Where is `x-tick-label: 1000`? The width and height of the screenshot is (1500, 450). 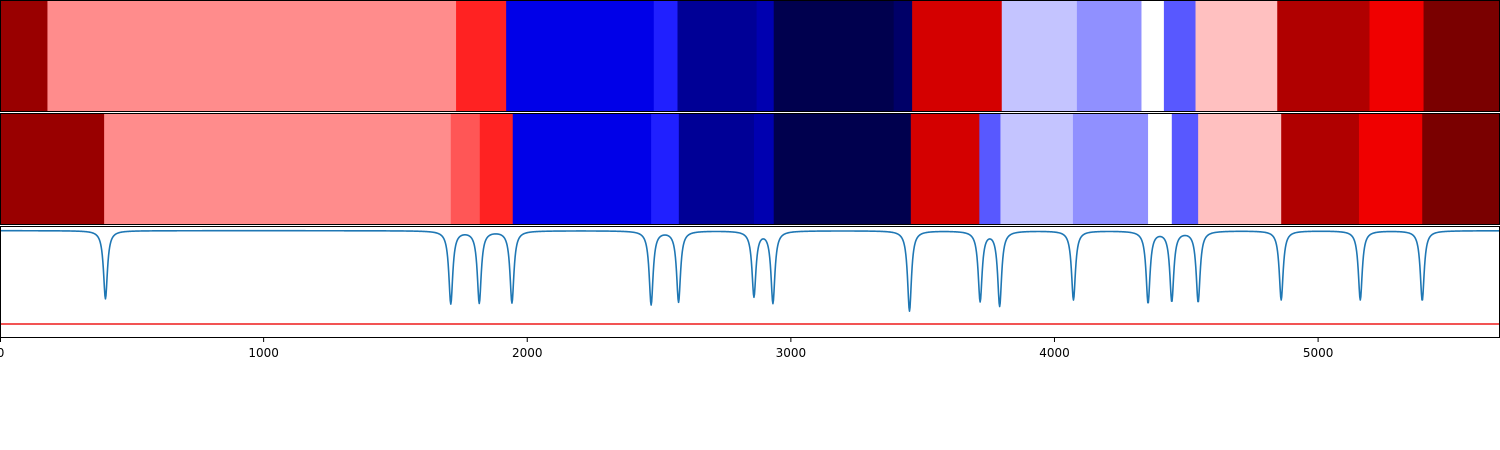
x-tick-label: 1000 is located at coordinates (263, 353).